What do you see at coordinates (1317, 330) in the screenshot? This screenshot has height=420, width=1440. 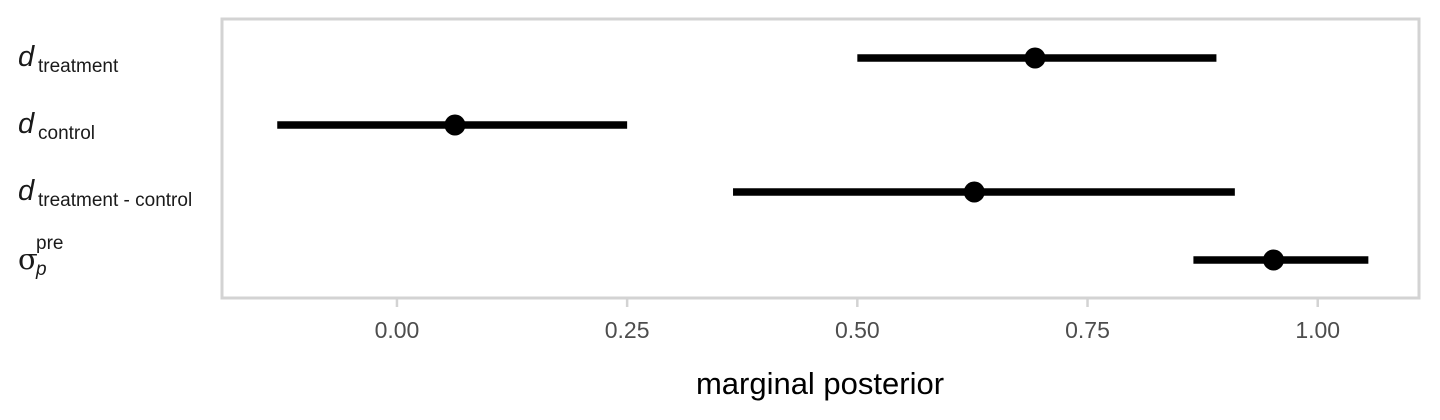 I see `x-tick-label: 1.00` at bounding box center [1317, 330].